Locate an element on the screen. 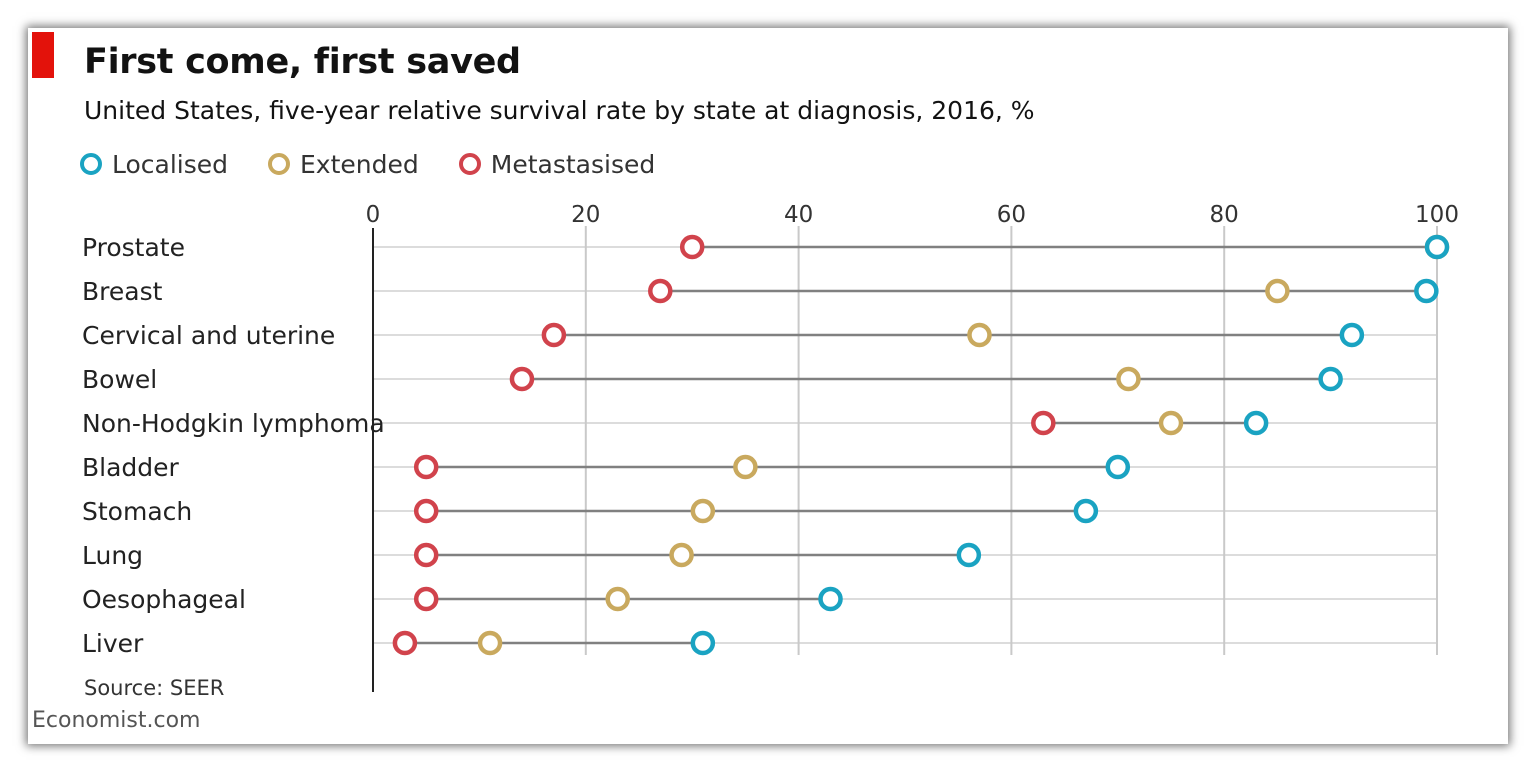 Image resolution: width=1540 pixels, height=776 pixels. category-label: Prostate is located at coordinates (133, 247).